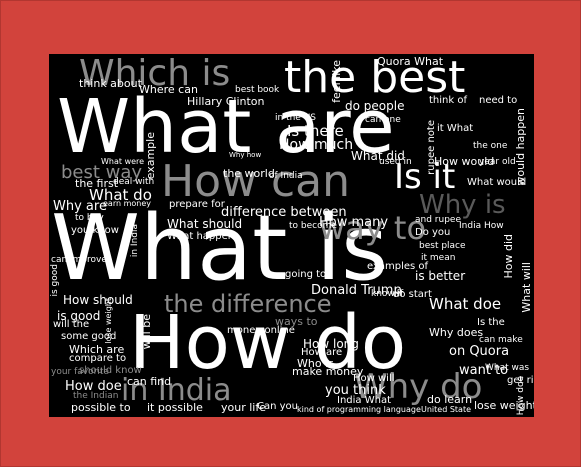  I want to click on word-how-long: How long, so click(331, 344).